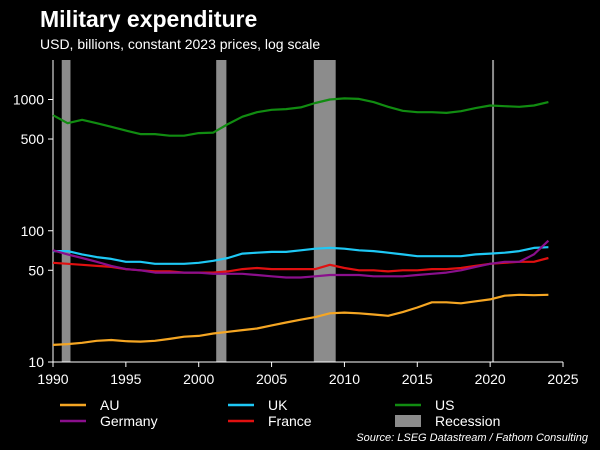 The width and height of the screenshot is (600, 450). I want to click on legend-label-germany: Germany, so click(129, 421).